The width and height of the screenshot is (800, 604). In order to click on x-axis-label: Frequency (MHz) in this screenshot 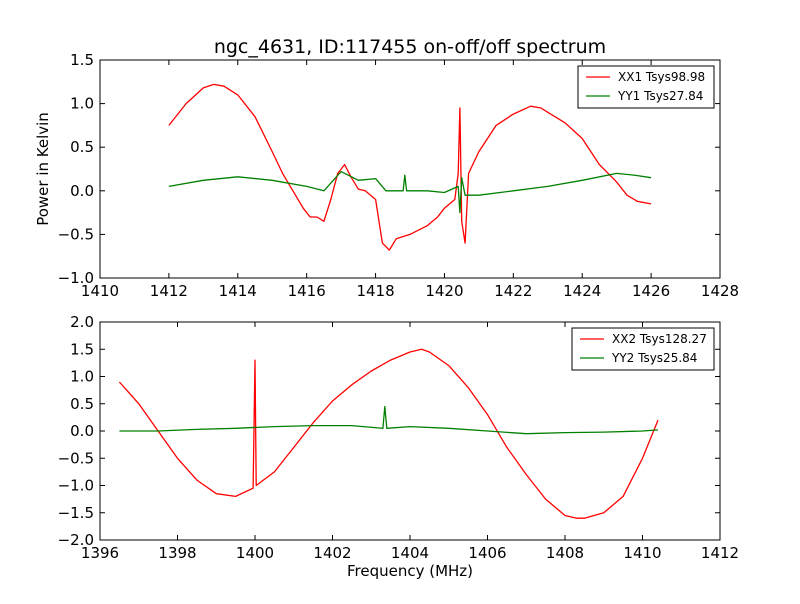, I will do `click(410, 571)`.